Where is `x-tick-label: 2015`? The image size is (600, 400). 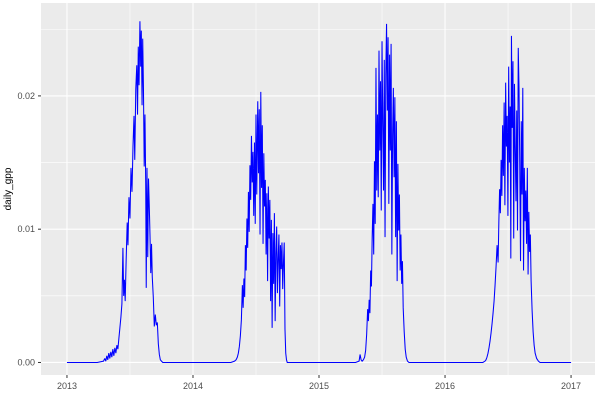 x-tick-label: 2015 is located at coordinates (319, 386).